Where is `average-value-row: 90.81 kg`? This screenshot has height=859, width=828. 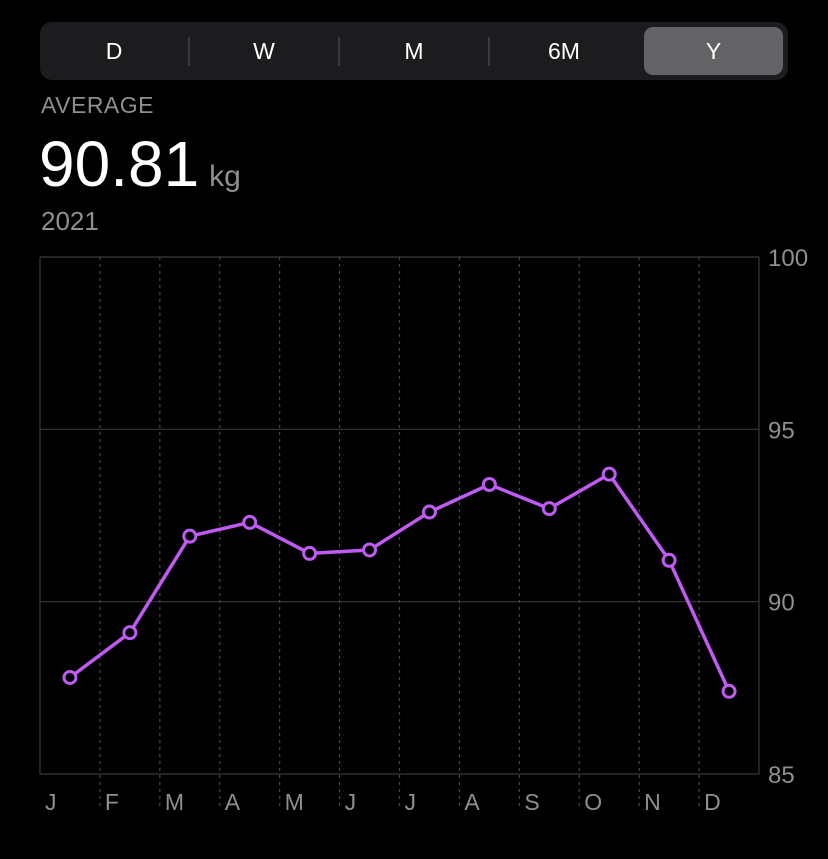 average-value-row: 90.81 kg is located at coordinates (140, 170).